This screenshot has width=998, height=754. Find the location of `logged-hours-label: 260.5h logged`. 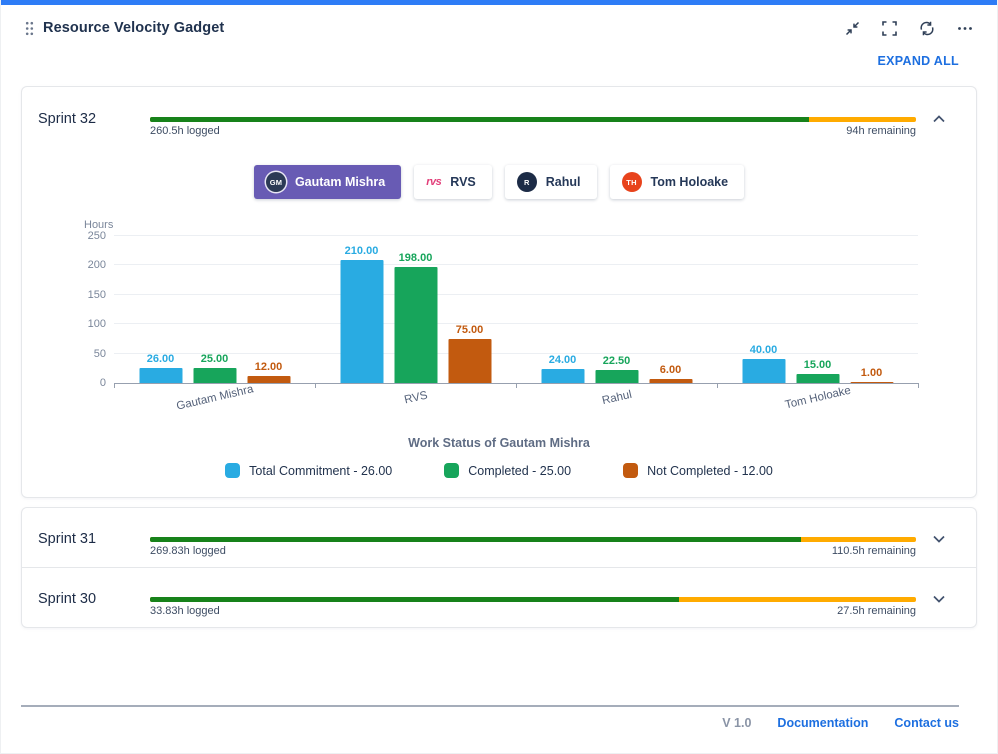

logged-hours-label: 260.5h logged is located at coordinates (185, 130).